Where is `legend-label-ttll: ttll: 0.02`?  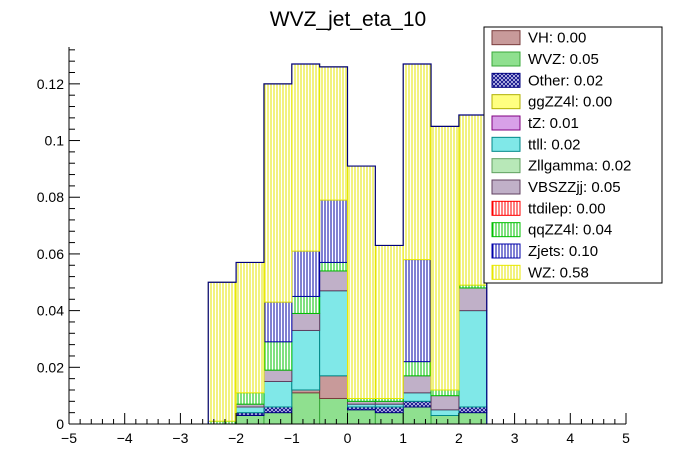 legend-label-ttll: ttll: 0.02 is located at coordinates (554, 144).